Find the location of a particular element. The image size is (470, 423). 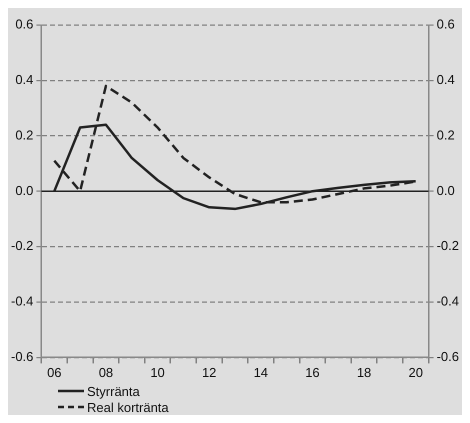

y2-tick-label: -0.2 is located at coordinates (448, 246).